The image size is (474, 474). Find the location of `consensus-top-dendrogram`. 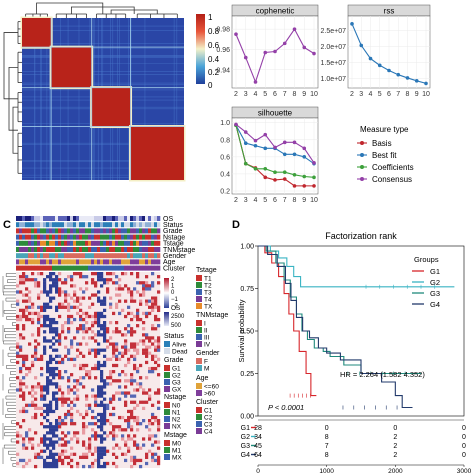

consensus-top-dendrogram is located at coordinates (101, 10).